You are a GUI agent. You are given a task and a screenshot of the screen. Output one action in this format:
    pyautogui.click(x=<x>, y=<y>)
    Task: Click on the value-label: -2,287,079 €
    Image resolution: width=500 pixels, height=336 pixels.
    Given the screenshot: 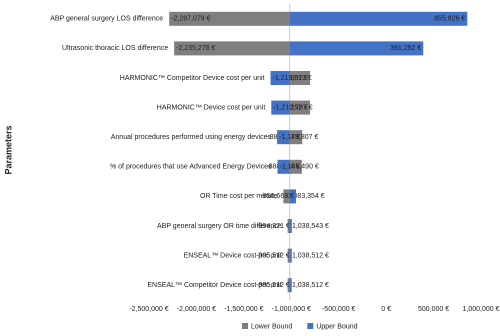 What is the action you would take?
    pyautogui.click(x=190, y=19)
    